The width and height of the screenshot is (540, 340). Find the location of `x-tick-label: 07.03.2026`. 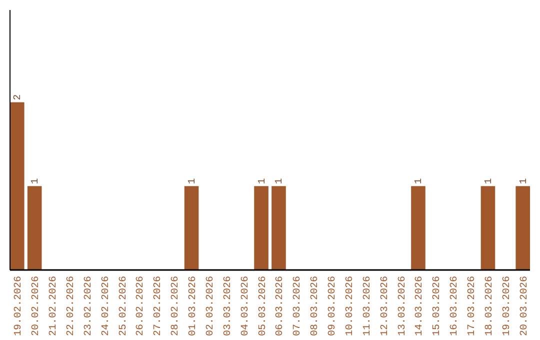

x-tick-label: 07.03.2026 is located at coordinates (298, 306).